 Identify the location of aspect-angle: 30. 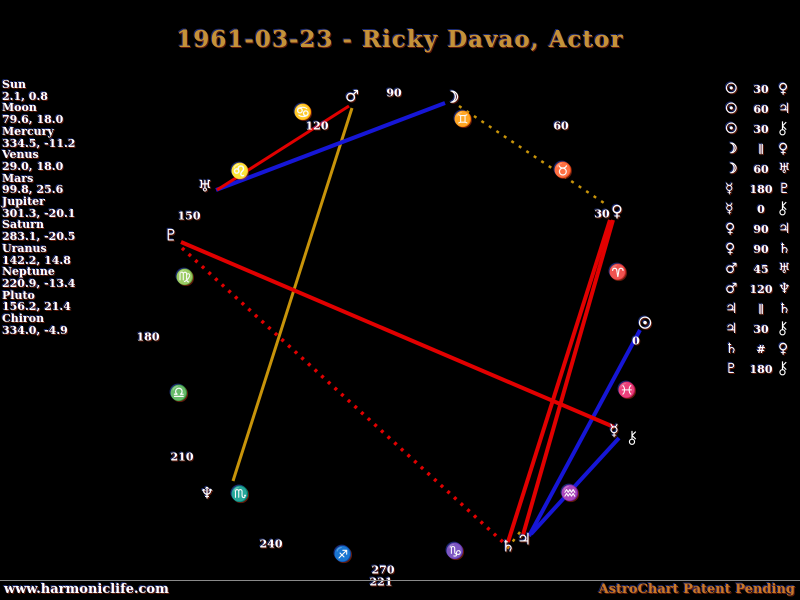
(761, 89).